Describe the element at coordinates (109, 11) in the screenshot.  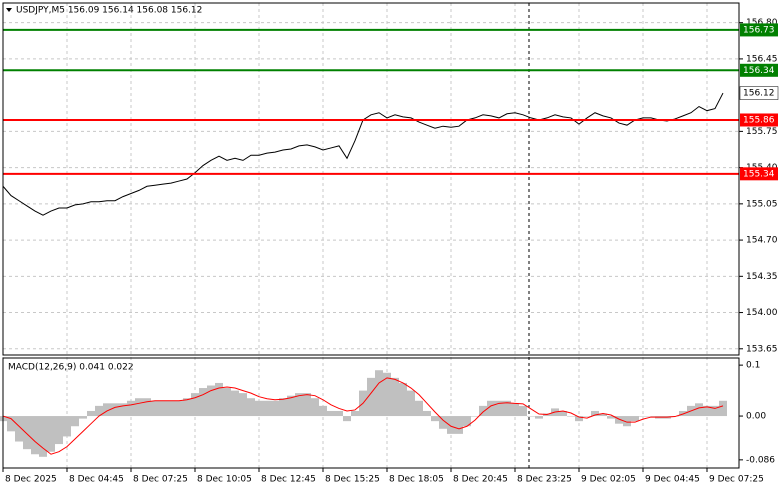
I see `chart-title: USDJPY,M5 156.09 156.14 156.08 156.12` at that location.